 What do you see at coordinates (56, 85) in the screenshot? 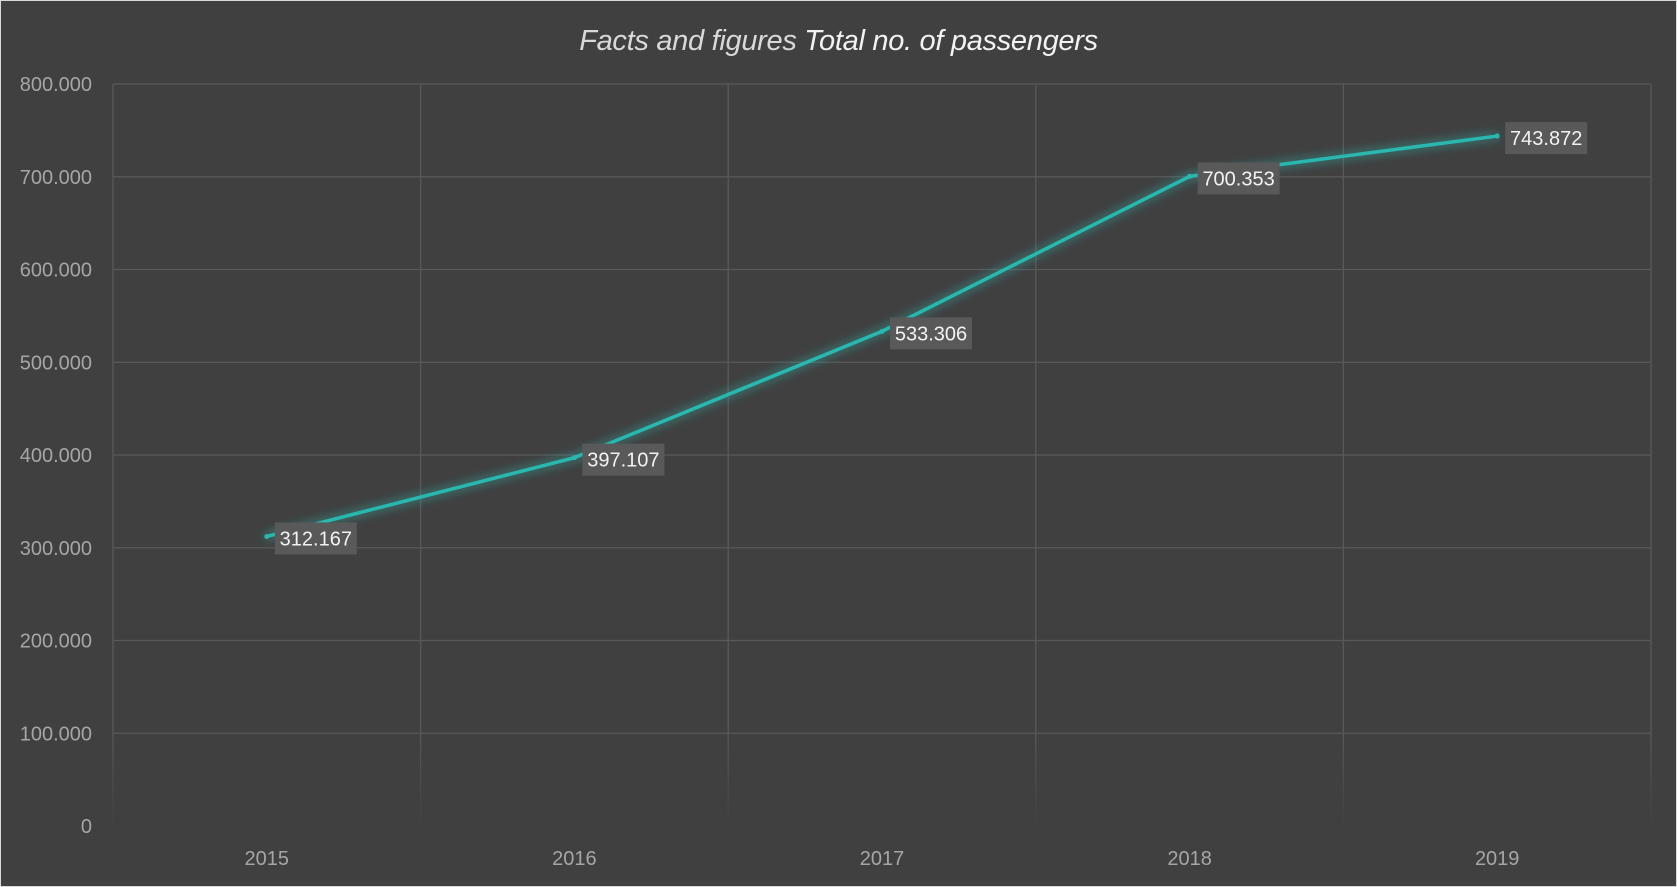
I see `y-tick-label: 800.000` at bounding box center [56, 85].